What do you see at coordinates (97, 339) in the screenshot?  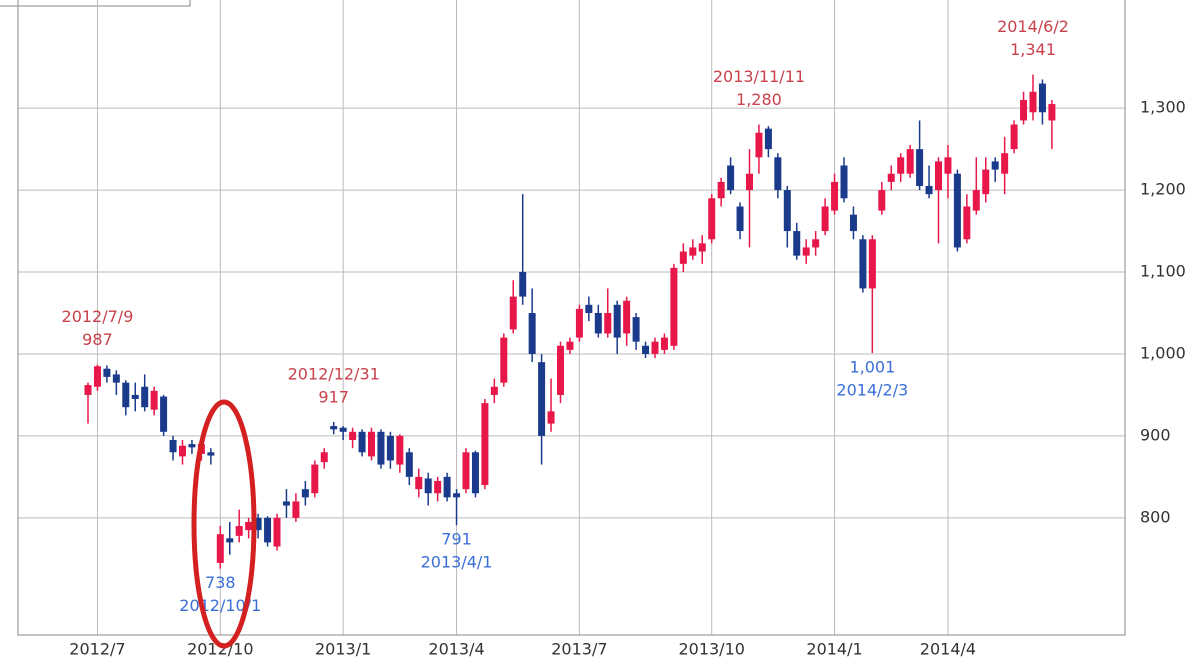 I see `annotation-value: 987` at bounding box center [97, 339].